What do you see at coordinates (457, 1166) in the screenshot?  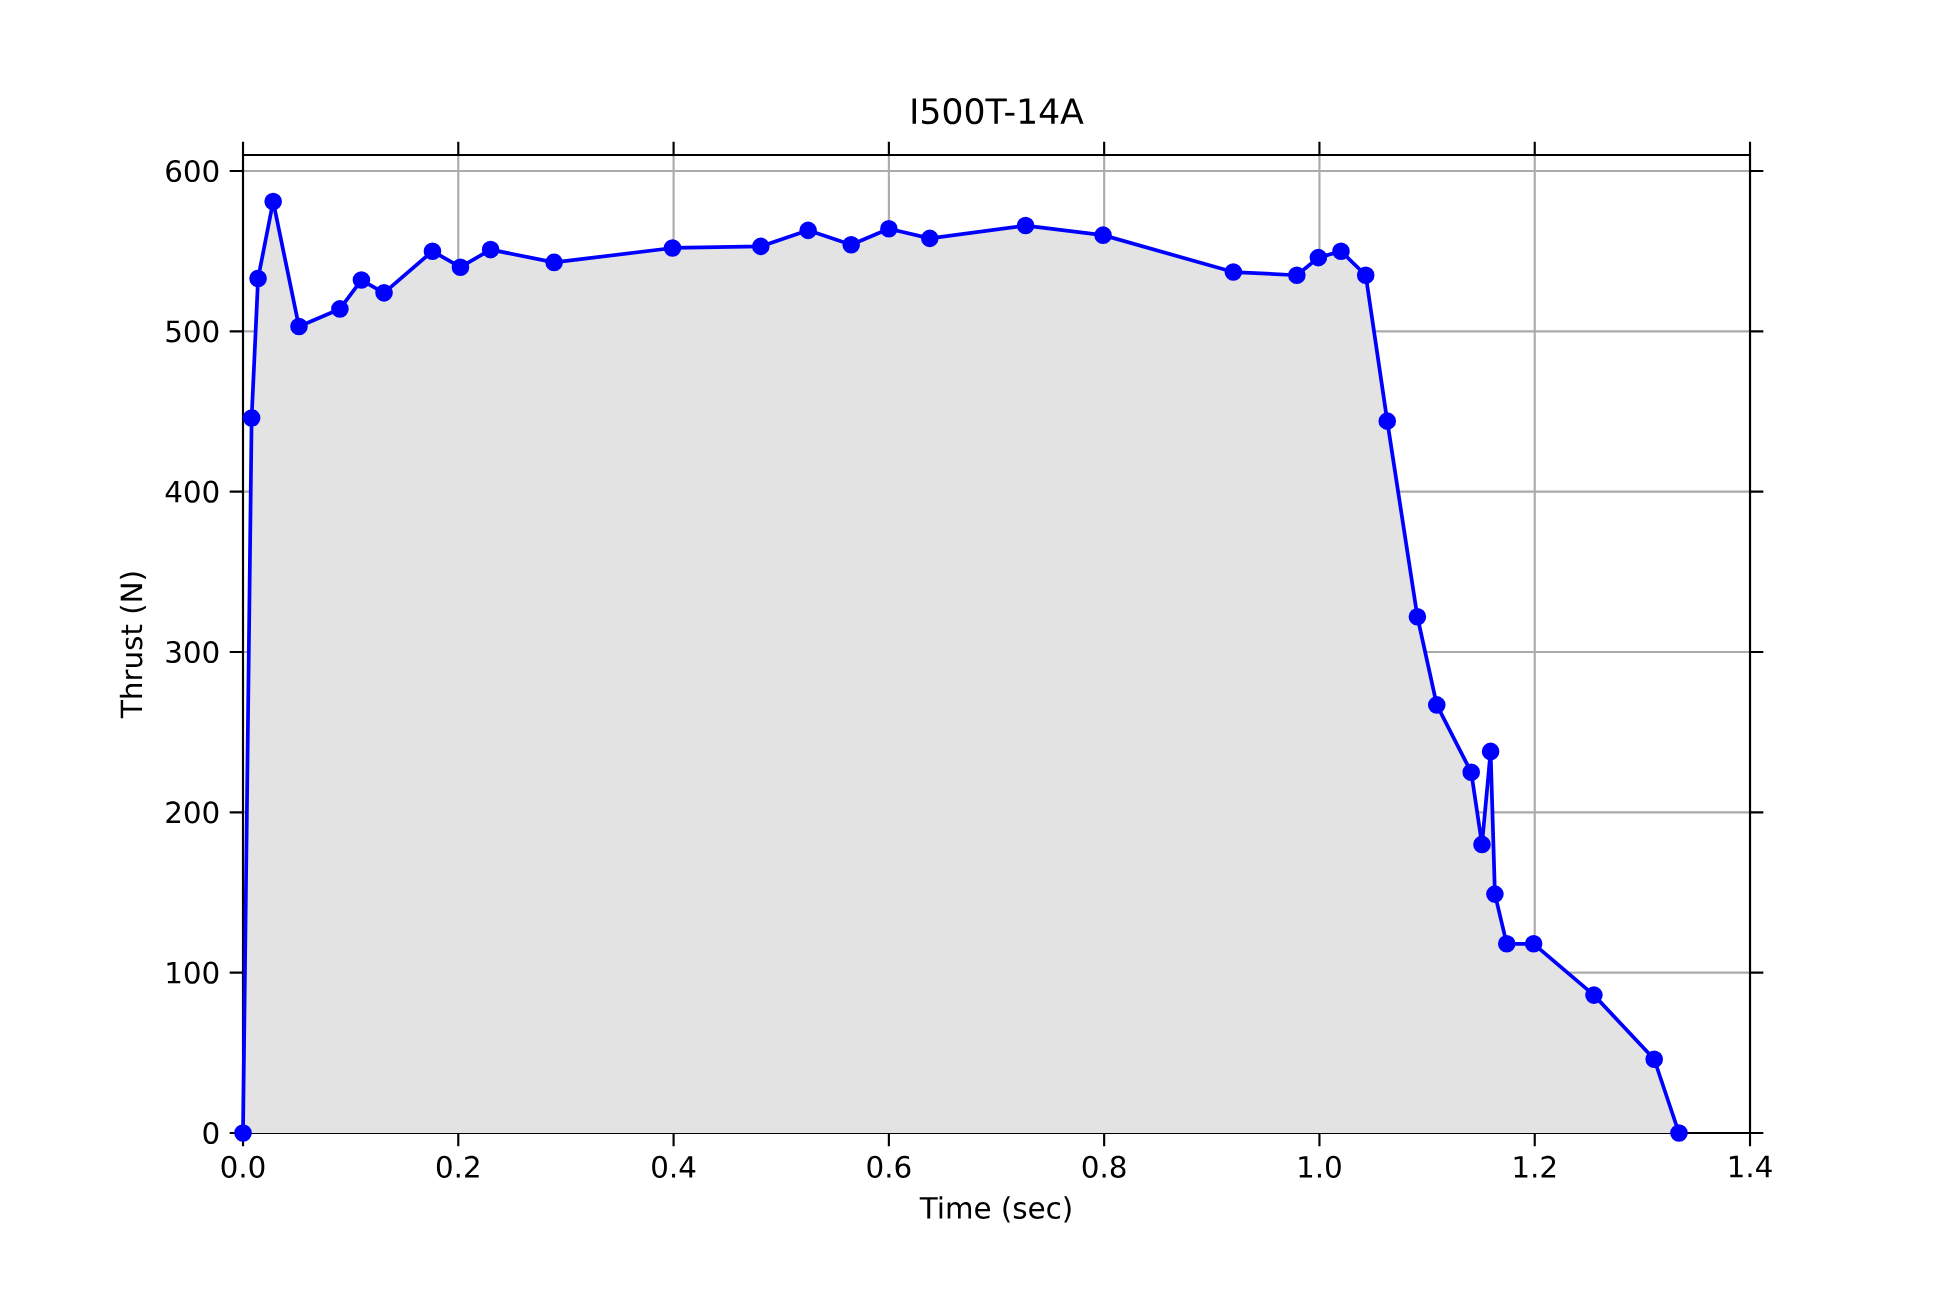 I see `x-tick-label: 0.2` at bounding box center [457, 1166].